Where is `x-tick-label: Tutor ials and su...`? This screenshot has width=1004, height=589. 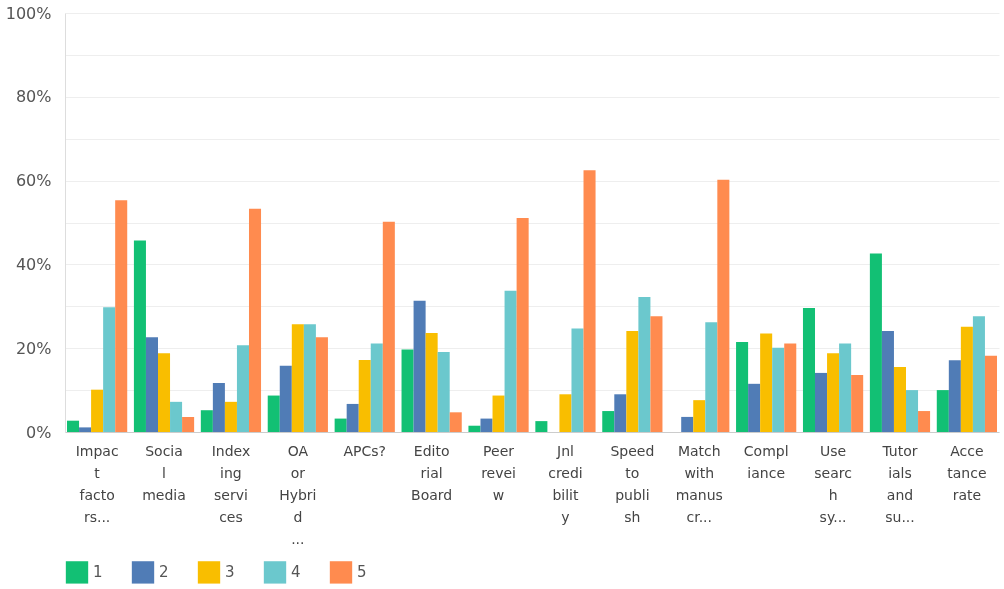 x-tick-label: Tutor ials and su... is located at coordinates (899, 483).